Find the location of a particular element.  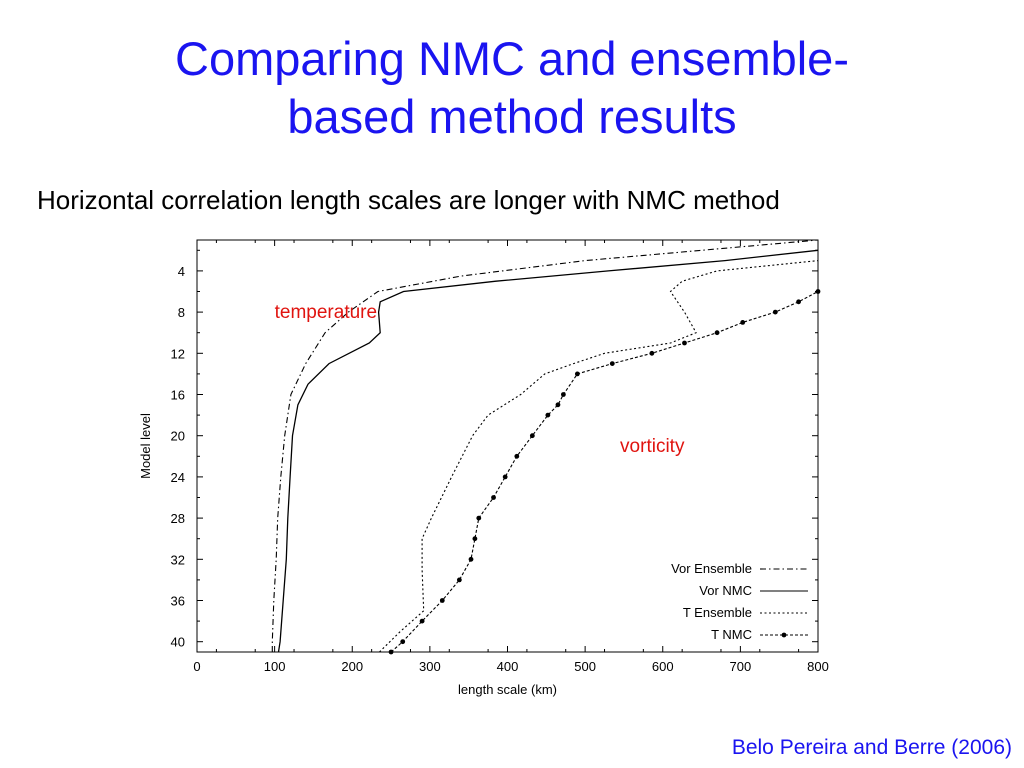

citation: Belo Pereira and Berre (2006) is located at coordinates (871, 747).